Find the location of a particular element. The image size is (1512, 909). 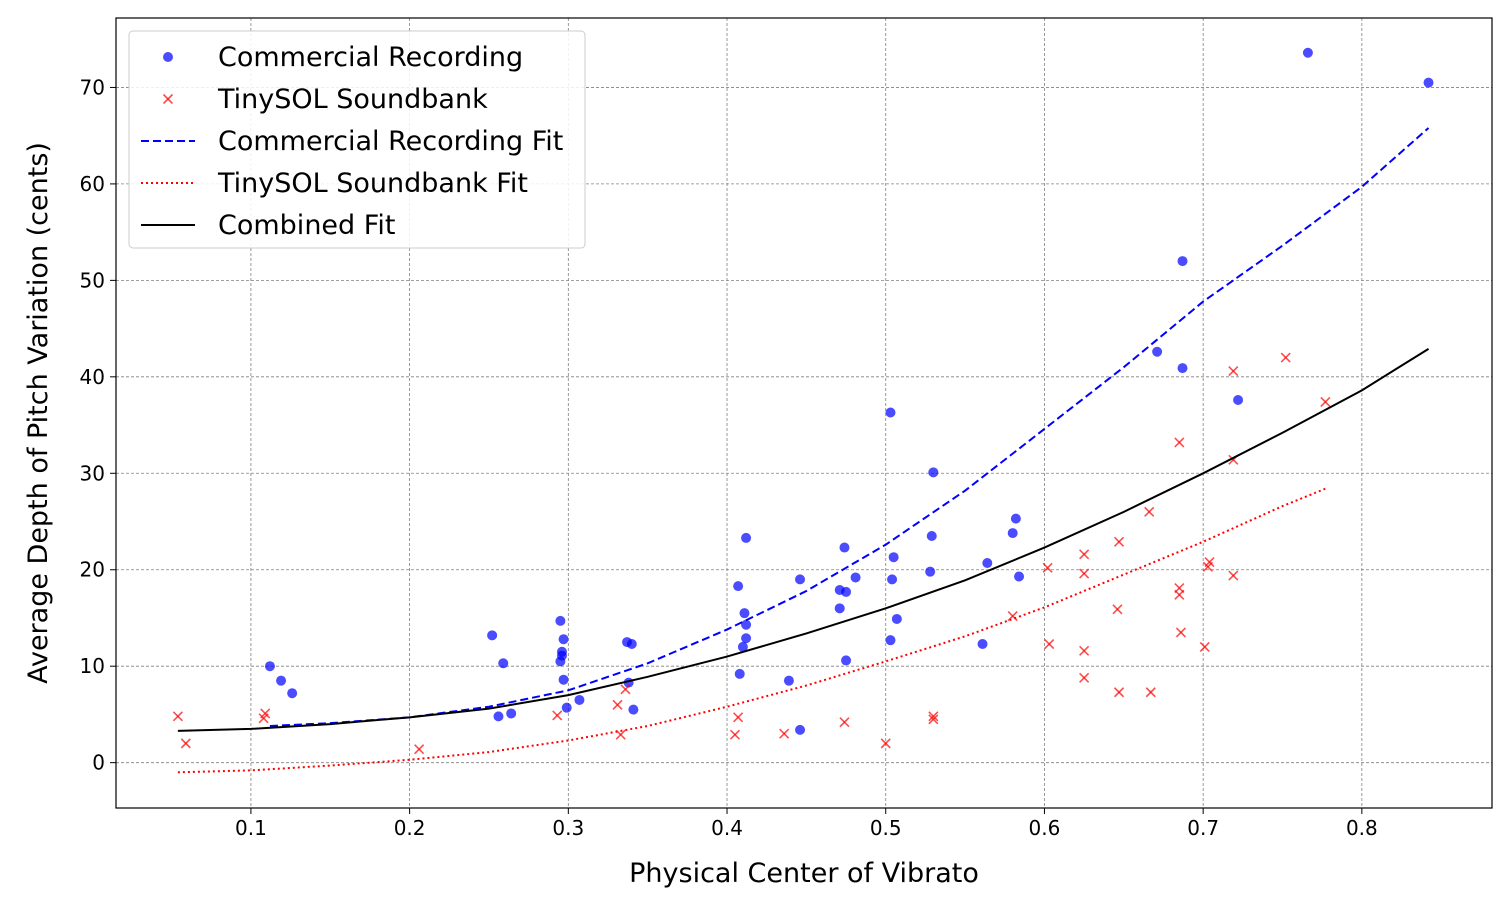

y-tick-label: 50 is located at coordinates (92, 280).